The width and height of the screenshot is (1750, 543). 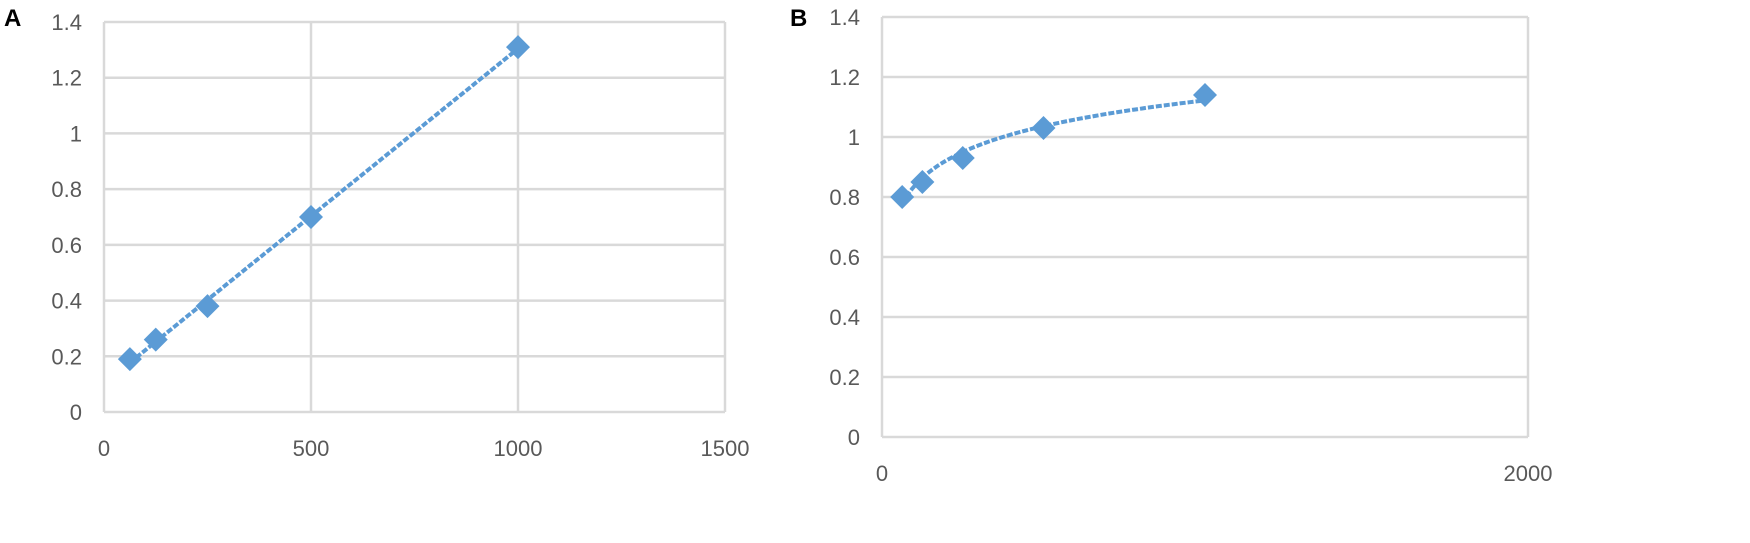 I want to click on x-tick-label: 500, so click(x=311, y=448).